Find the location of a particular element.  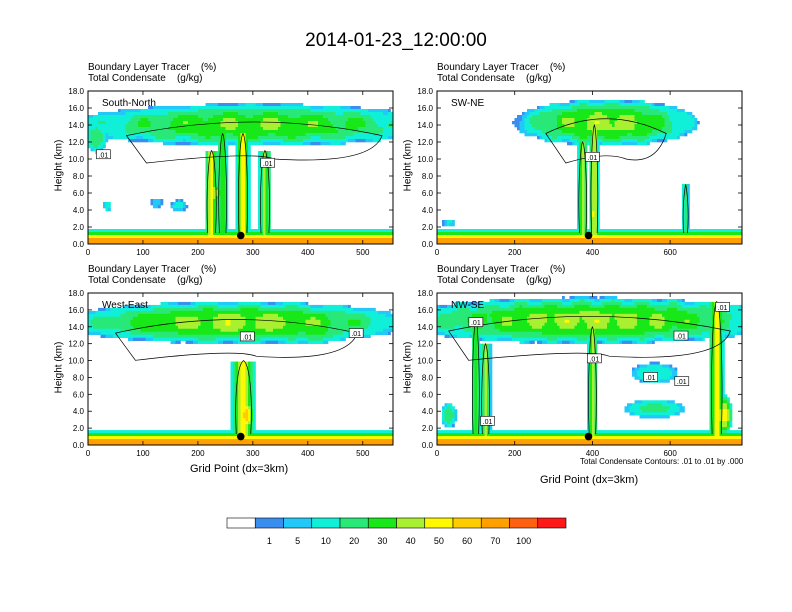

tracer-cell-1917 is located at coordinates (222, 204).